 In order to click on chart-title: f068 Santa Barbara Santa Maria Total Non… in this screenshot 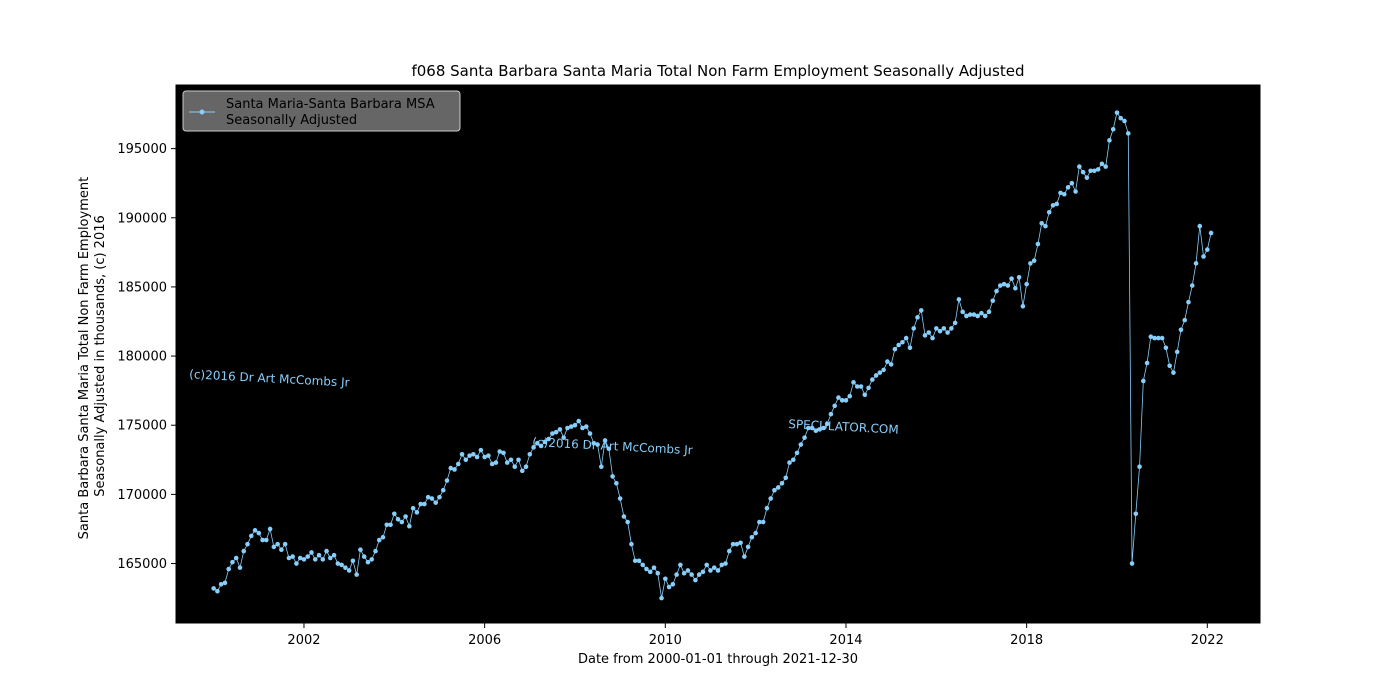, I will do `click(717, 71)`.